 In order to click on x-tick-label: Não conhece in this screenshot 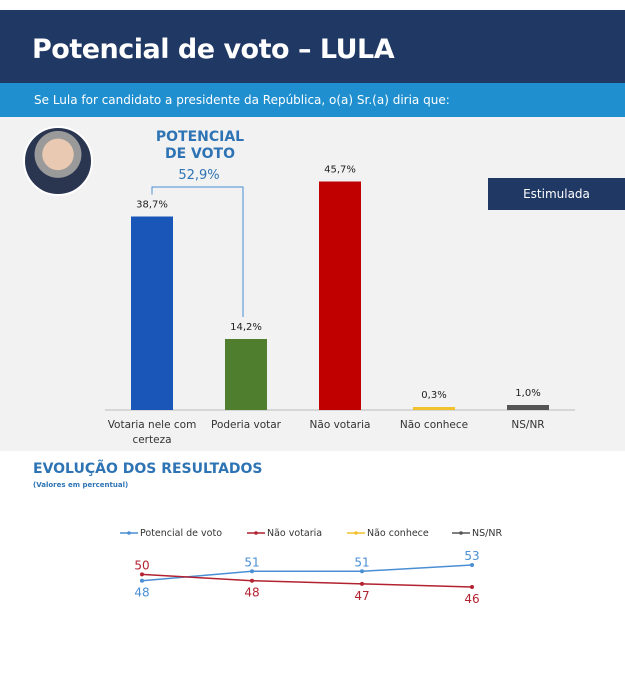, I will do `click(434, 425)`.